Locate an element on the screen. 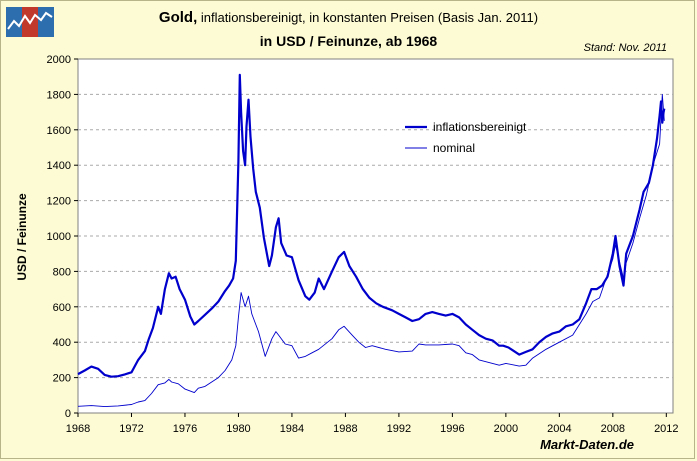 The image size is (697, 461). y-tick-label: 1600 is located at coordinates (59, 131).